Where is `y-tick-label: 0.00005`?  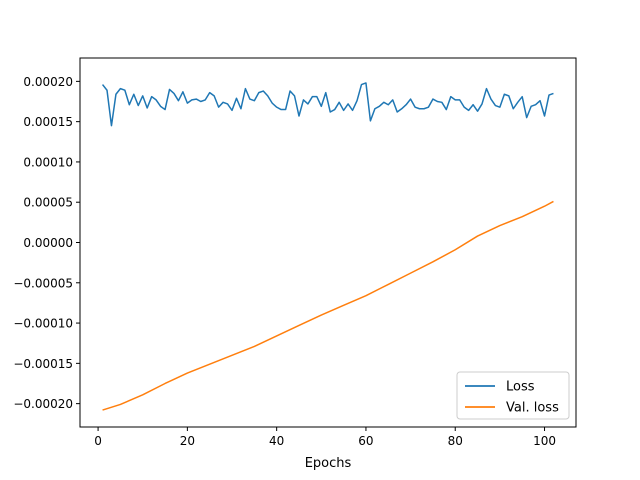 y-tick-label: 0.00005 is located at coordinates (48, 203).